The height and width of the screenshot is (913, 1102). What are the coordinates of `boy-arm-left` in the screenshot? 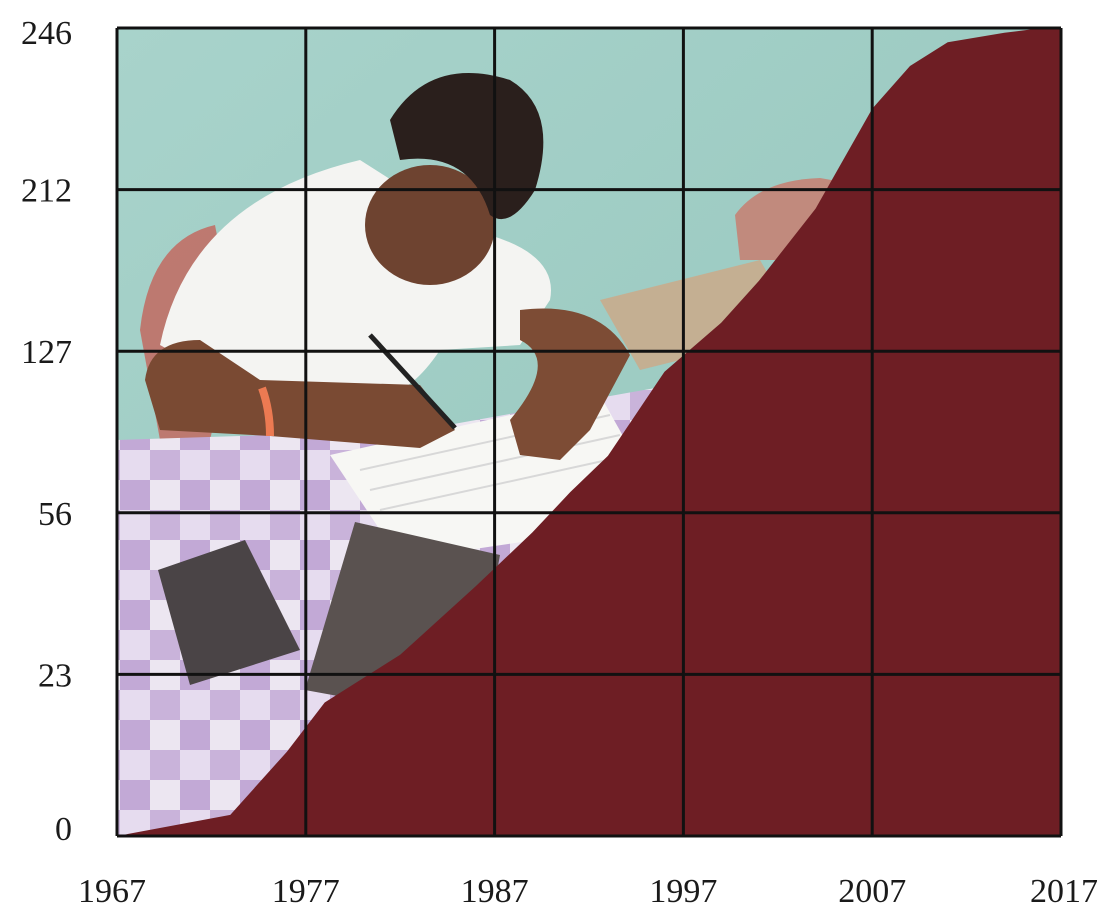 It's located at (300, 394).